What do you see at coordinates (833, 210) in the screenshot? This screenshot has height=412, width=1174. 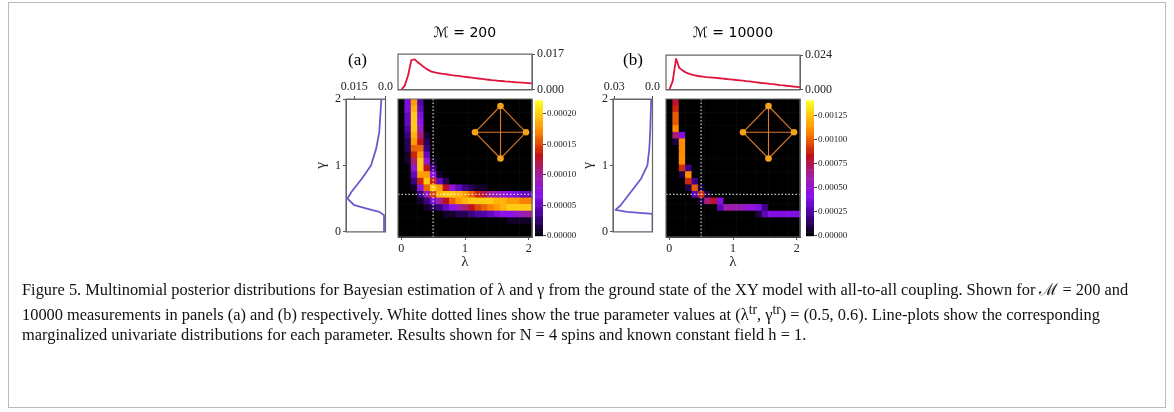 I see `color-bar-label: 0.00025` at bounding box center [833, 210].